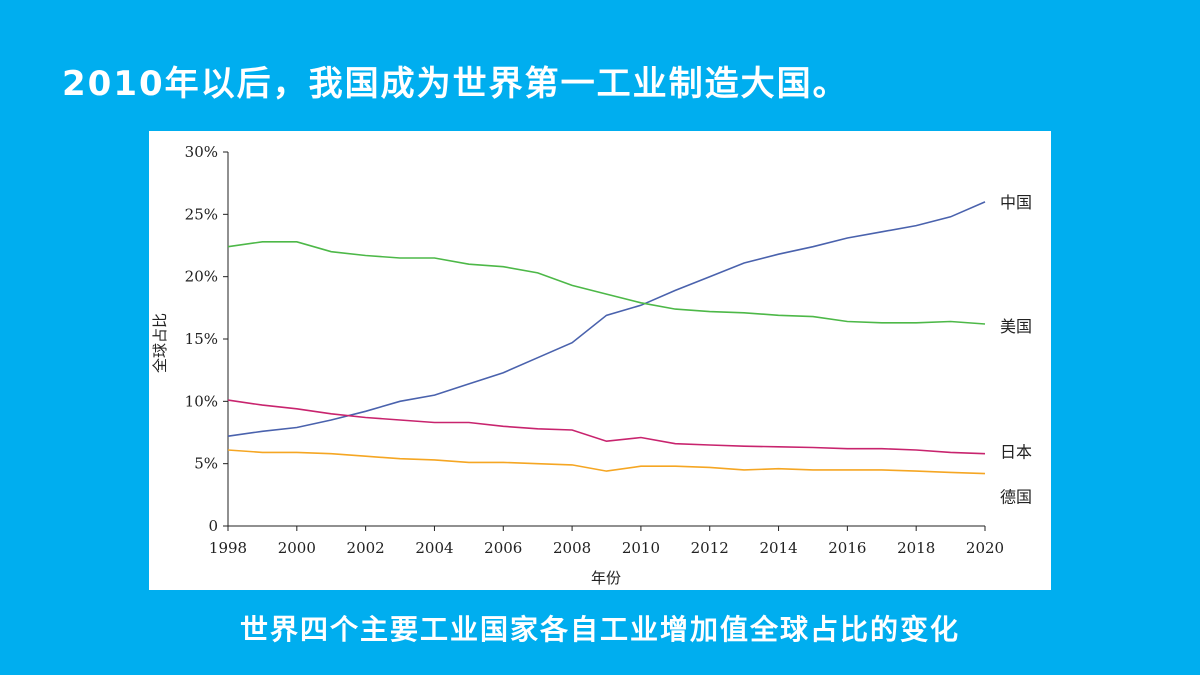  What do you see at coordinates (606, 578) in the screenshot?
I see `x-axis-label: 年份` at bounding box center [606, 578].